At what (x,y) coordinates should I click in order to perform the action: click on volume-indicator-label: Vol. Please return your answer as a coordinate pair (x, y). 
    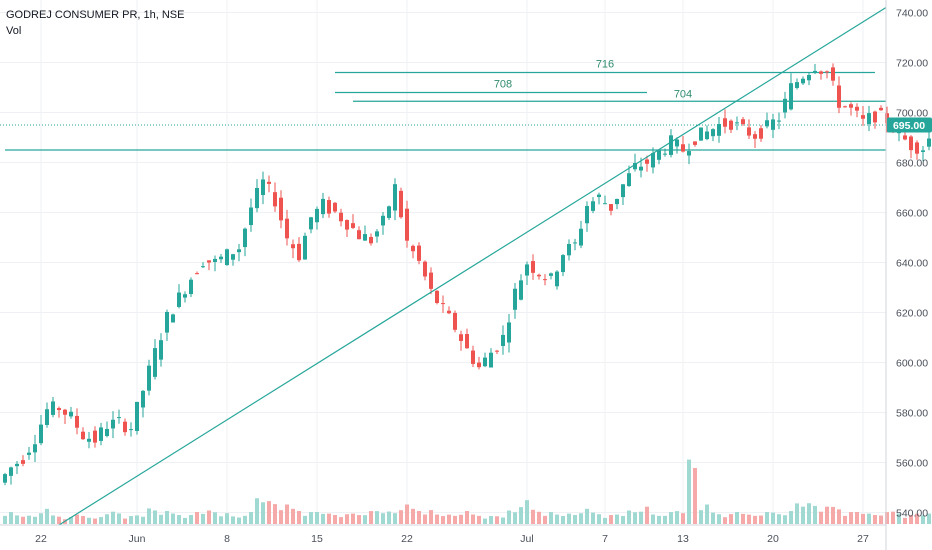
    Looking at the image, I should click on (13, 31).